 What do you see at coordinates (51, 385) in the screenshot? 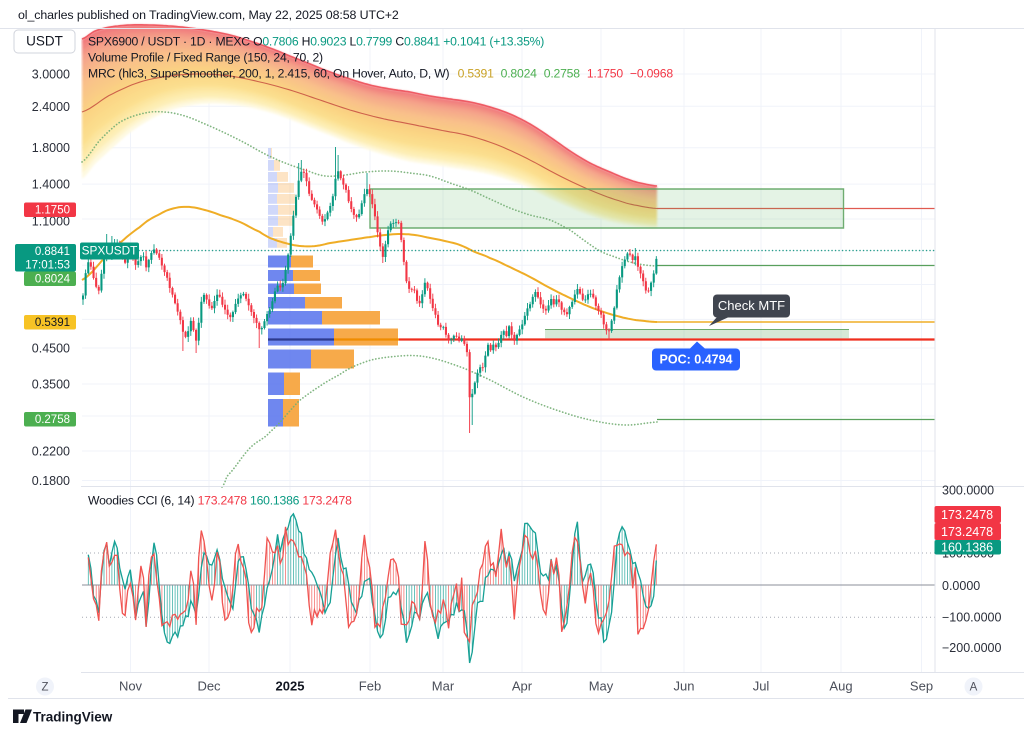
I see `svg-text: 0.3500` at bounding box center [51, 385].